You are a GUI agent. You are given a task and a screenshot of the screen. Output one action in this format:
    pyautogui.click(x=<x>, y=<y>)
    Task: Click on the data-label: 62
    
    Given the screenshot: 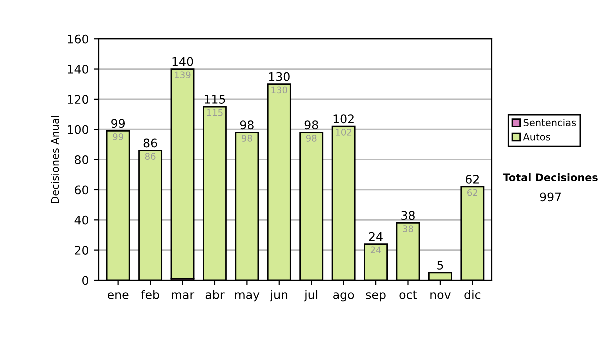 What is the action you would take?
    pyautogui.click(x=473, y=192)
    